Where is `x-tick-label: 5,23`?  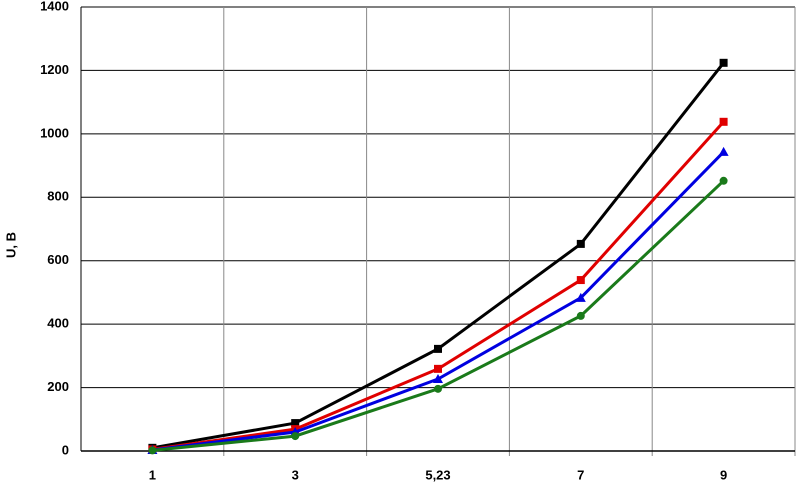
x-tick-label: 5,23 is located at coordinates (437, 474).